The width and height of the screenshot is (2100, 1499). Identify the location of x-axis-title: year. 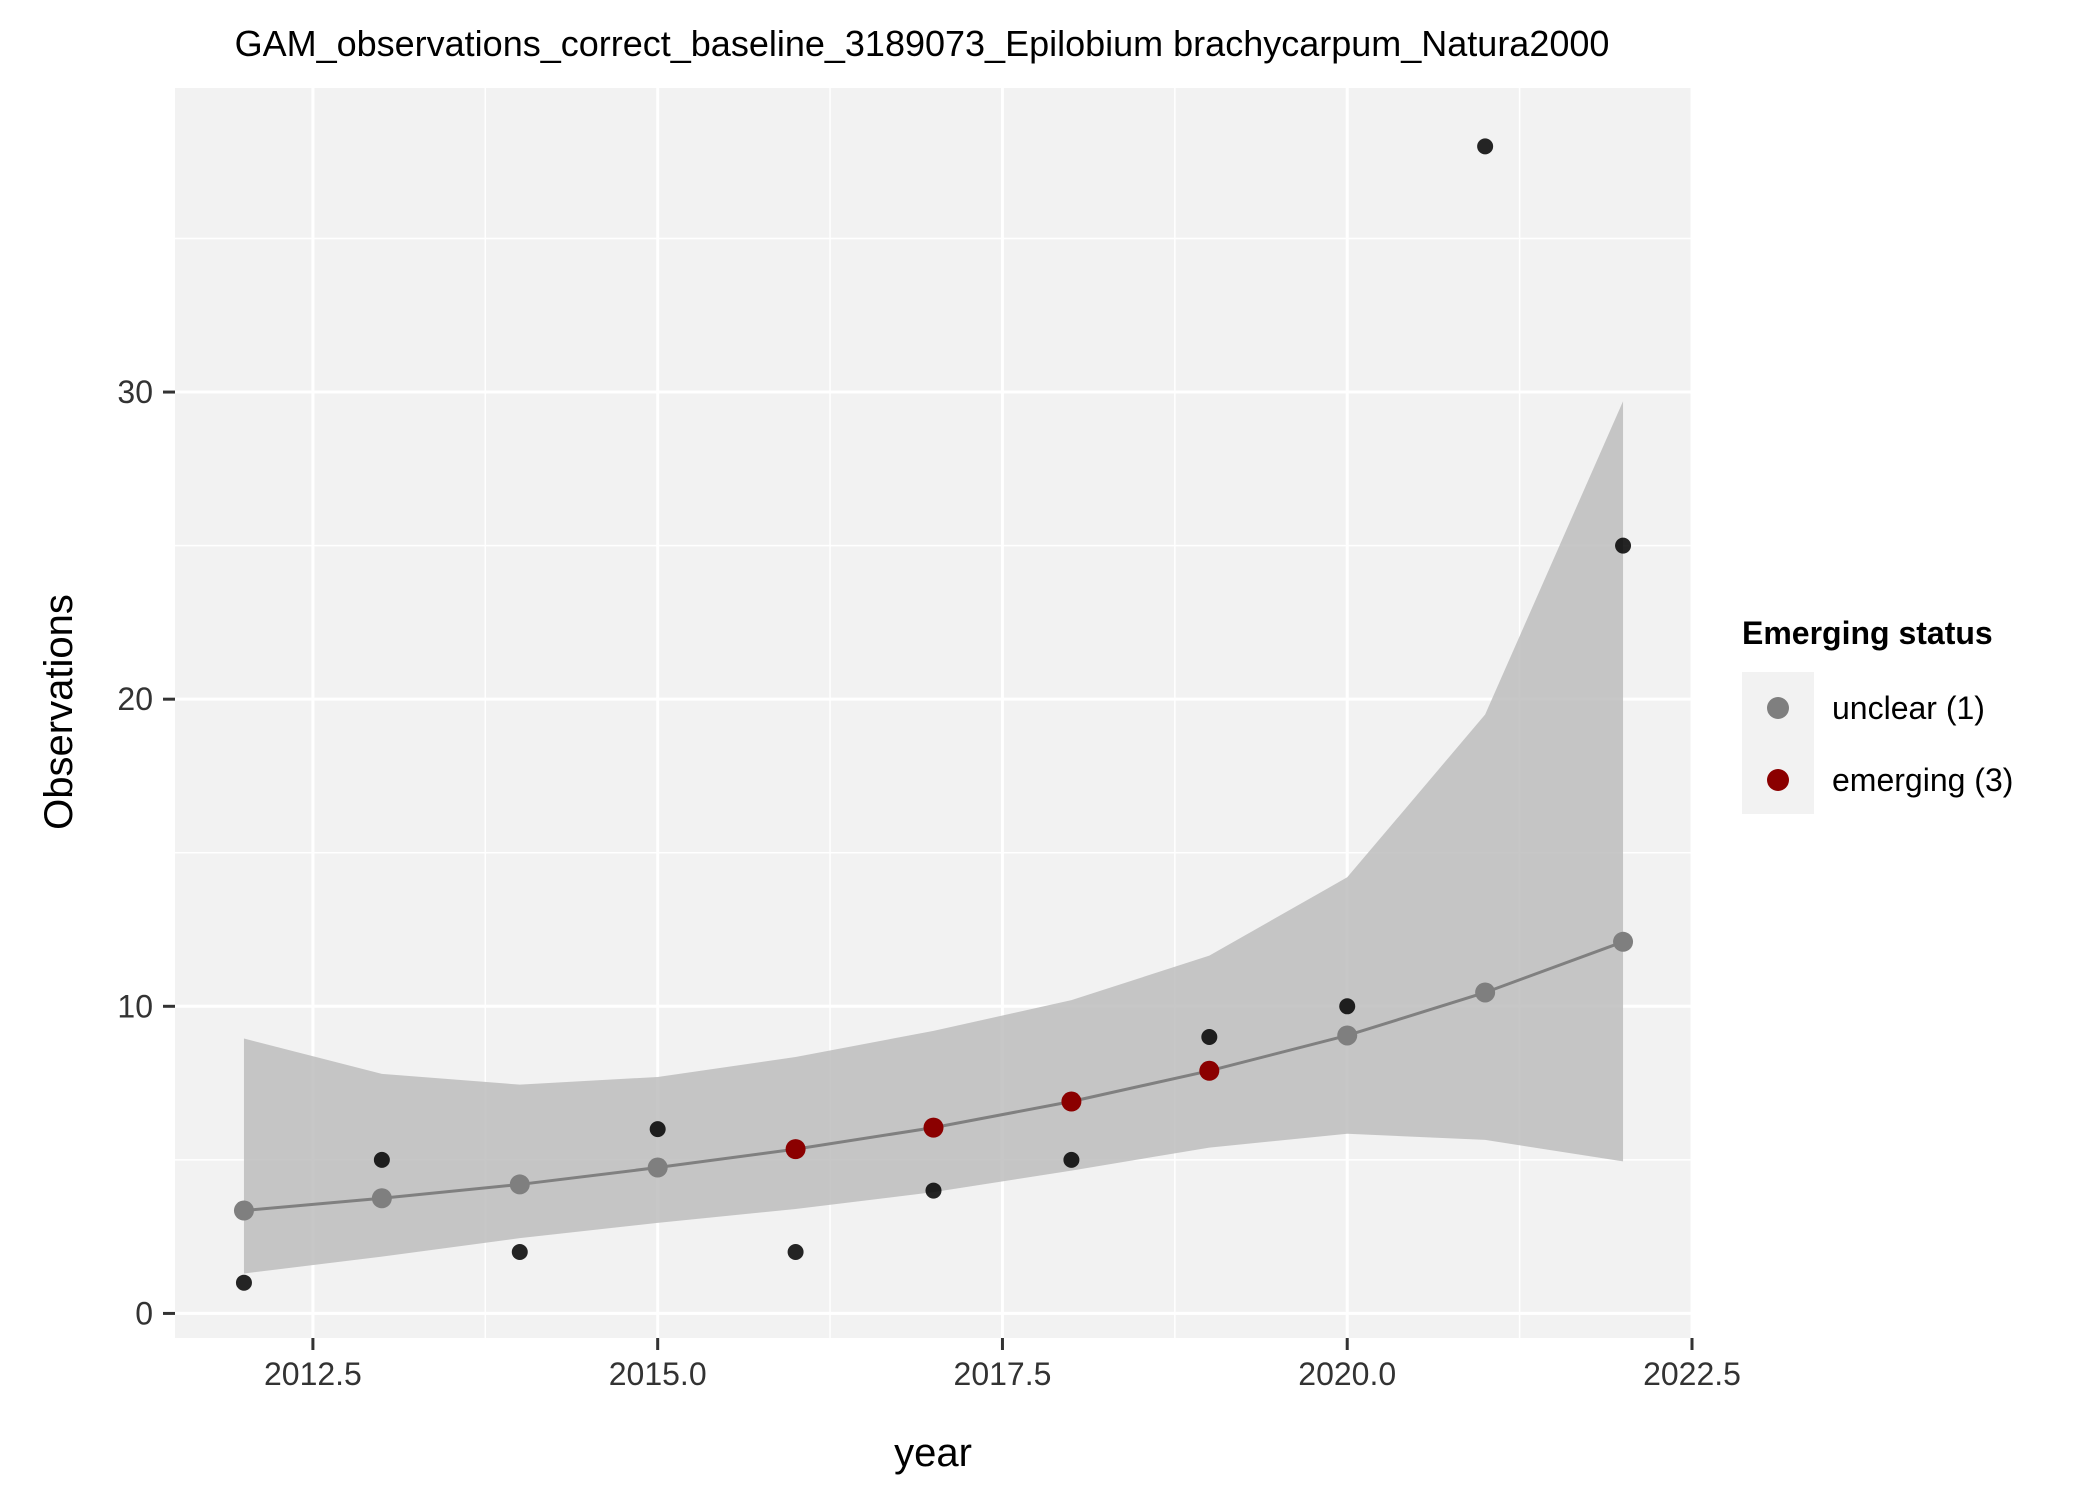
(933, 1453).